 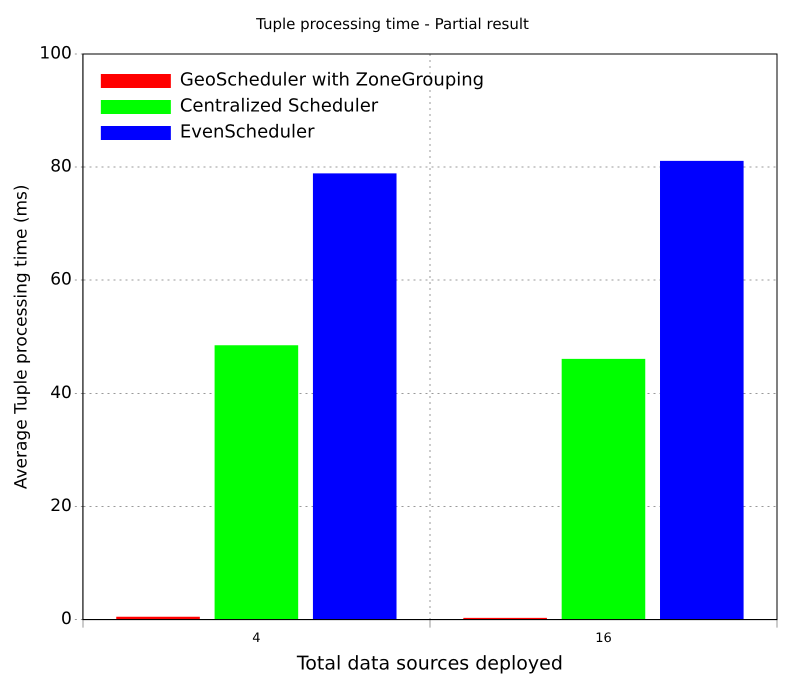 What do you see at coordinates (66, 619) in the screenshot?
I see `y-tick-label: 0` at bounding box center [66, 619].